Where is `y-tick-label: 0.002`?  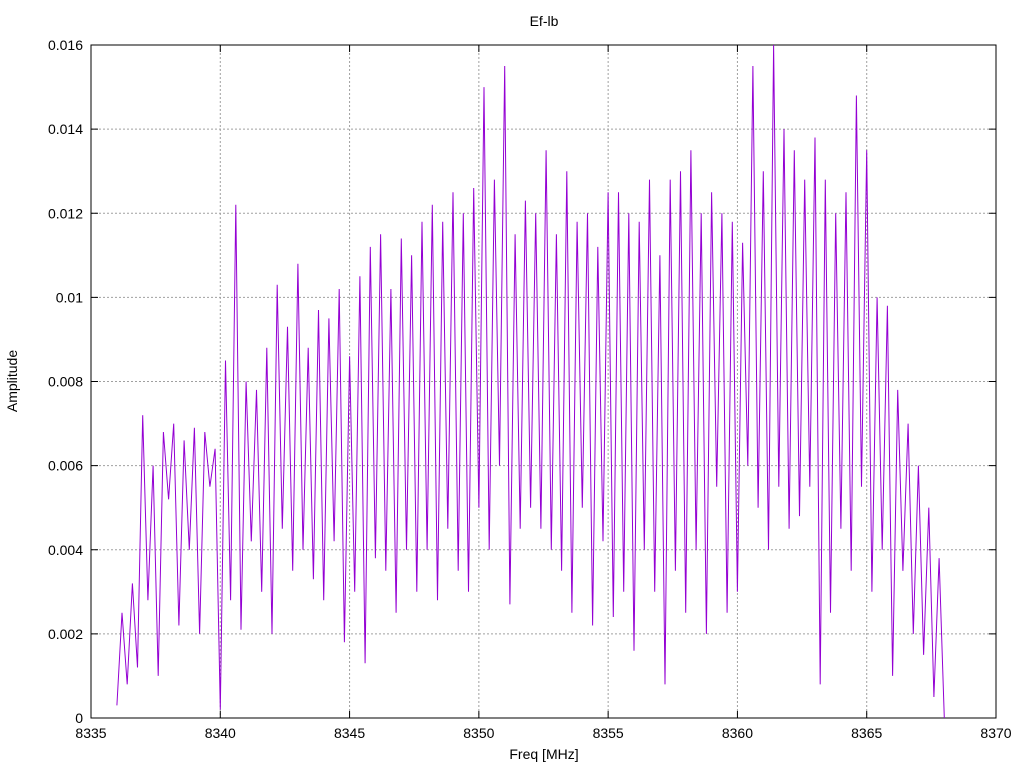
y-tick-label: 0.002 is located at coordinates (65, 634).